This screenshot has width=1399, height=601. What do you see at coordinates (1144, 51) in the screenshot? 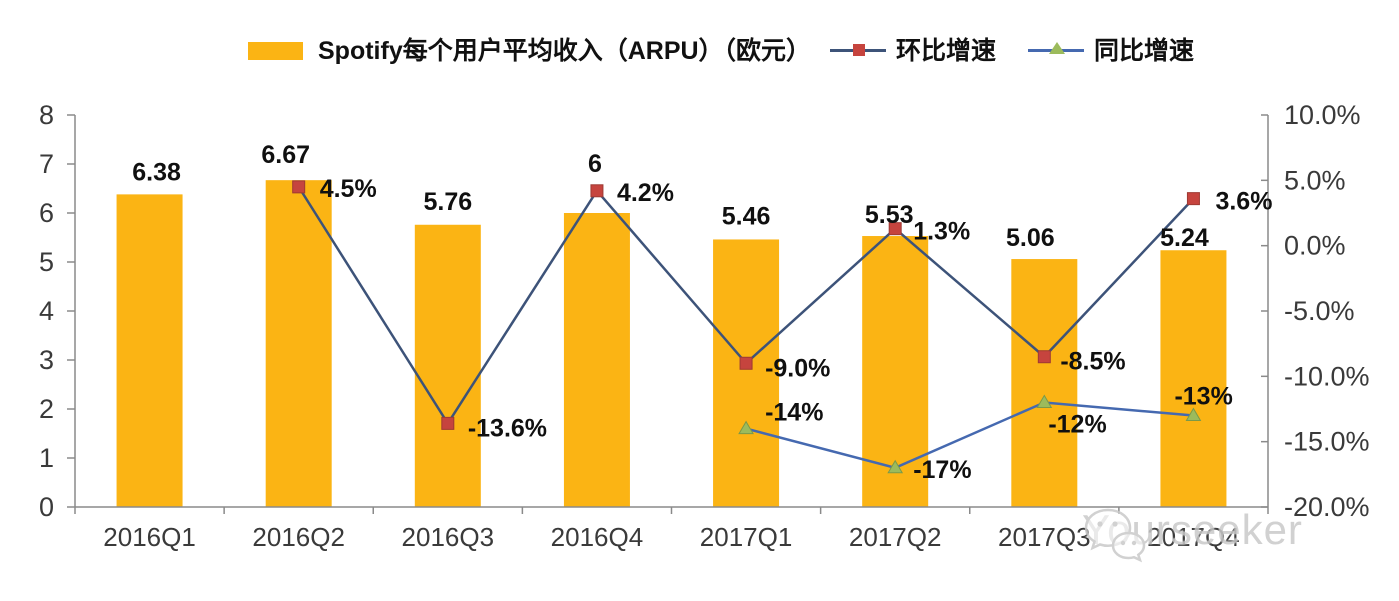
I see `yoy-legend-label: 同比增速` at bounding box center [1144, 51].